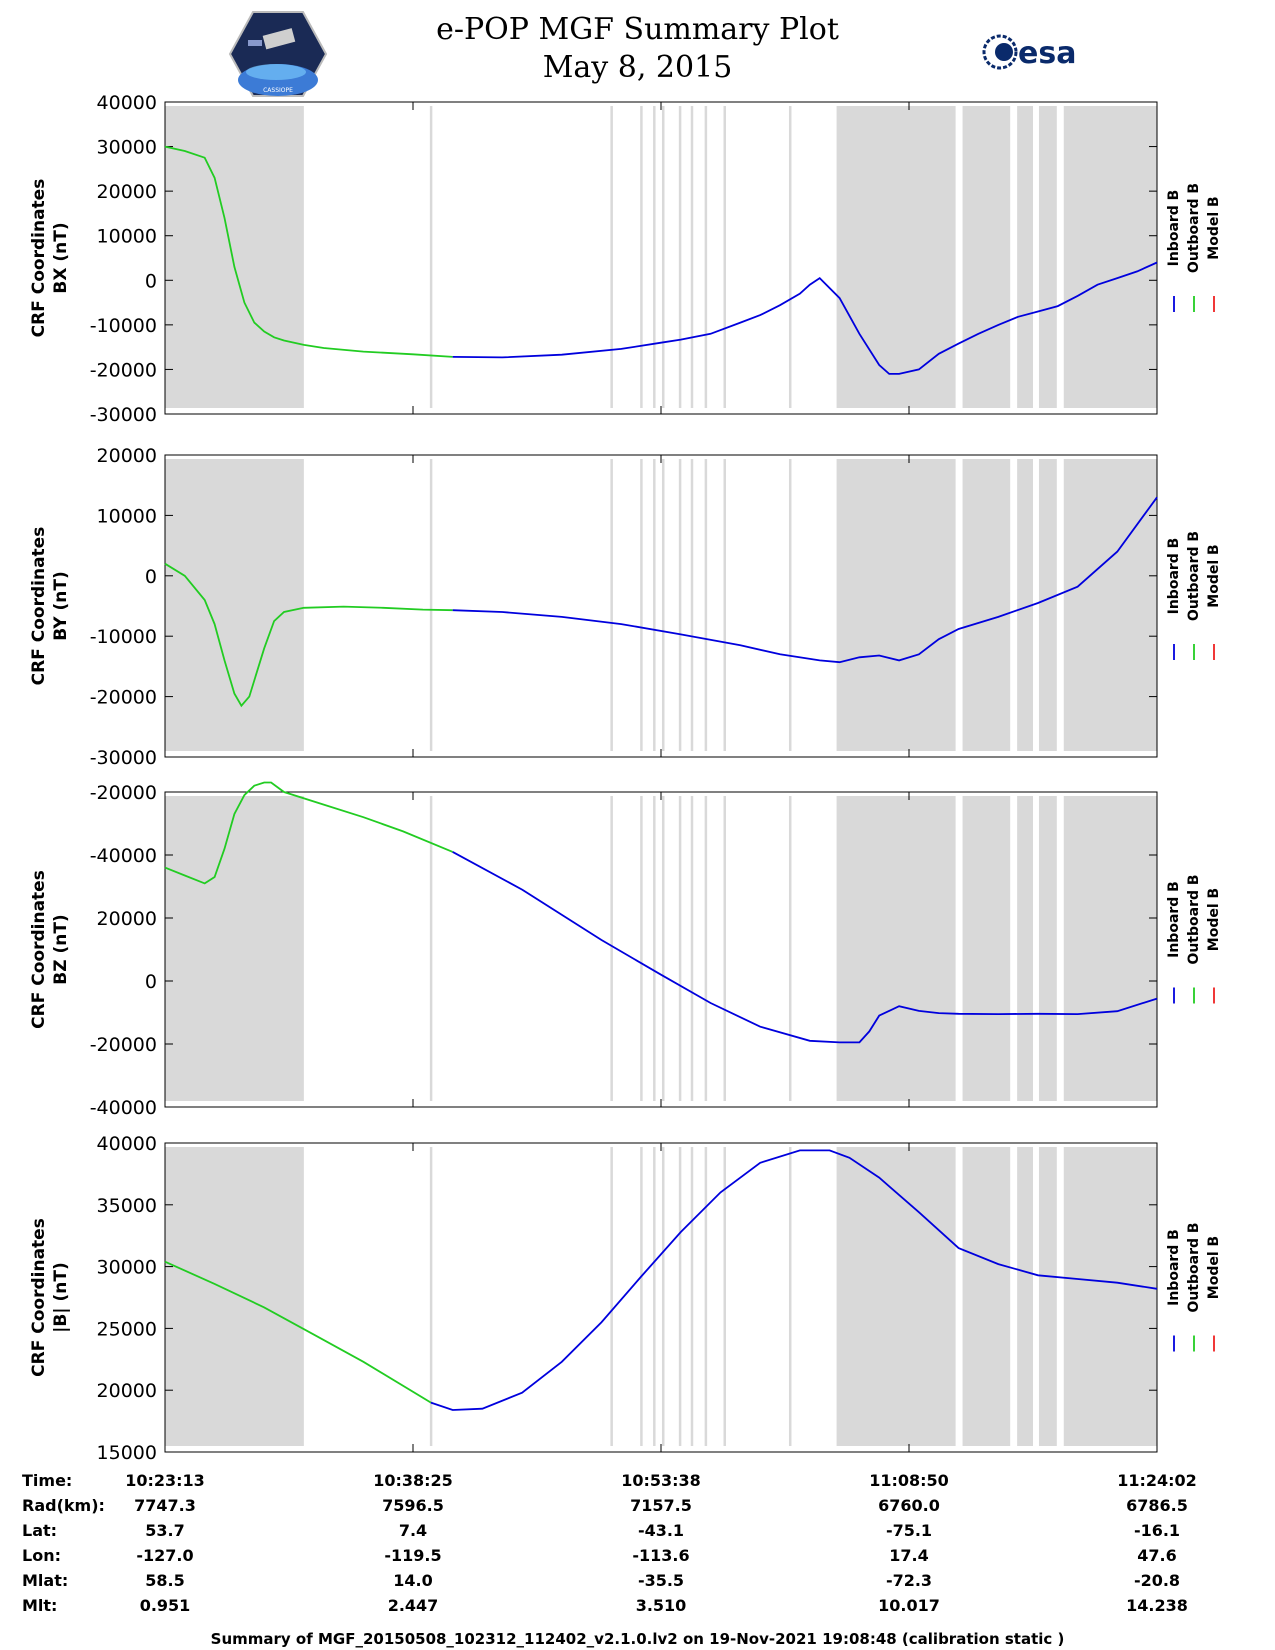 The image size is (1275, 1650). Describe the element at coordinates (123, 637) in the screenshot. I see `panel-2-ytick-label-3: -10000` at that location.